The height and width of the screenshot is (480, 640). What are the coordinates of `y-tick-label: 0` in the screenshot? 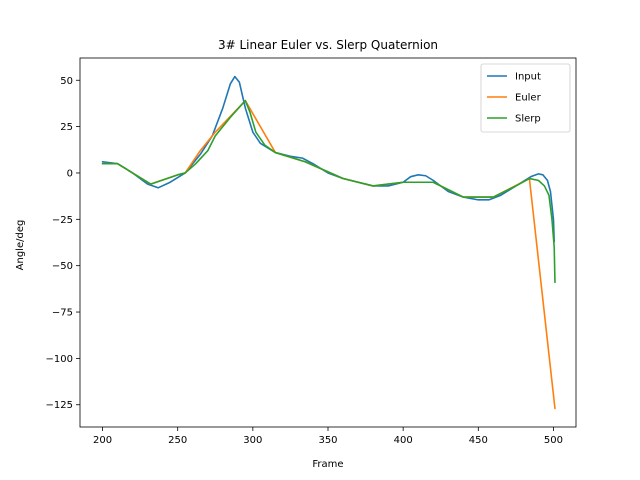 It's located at (70, 173).